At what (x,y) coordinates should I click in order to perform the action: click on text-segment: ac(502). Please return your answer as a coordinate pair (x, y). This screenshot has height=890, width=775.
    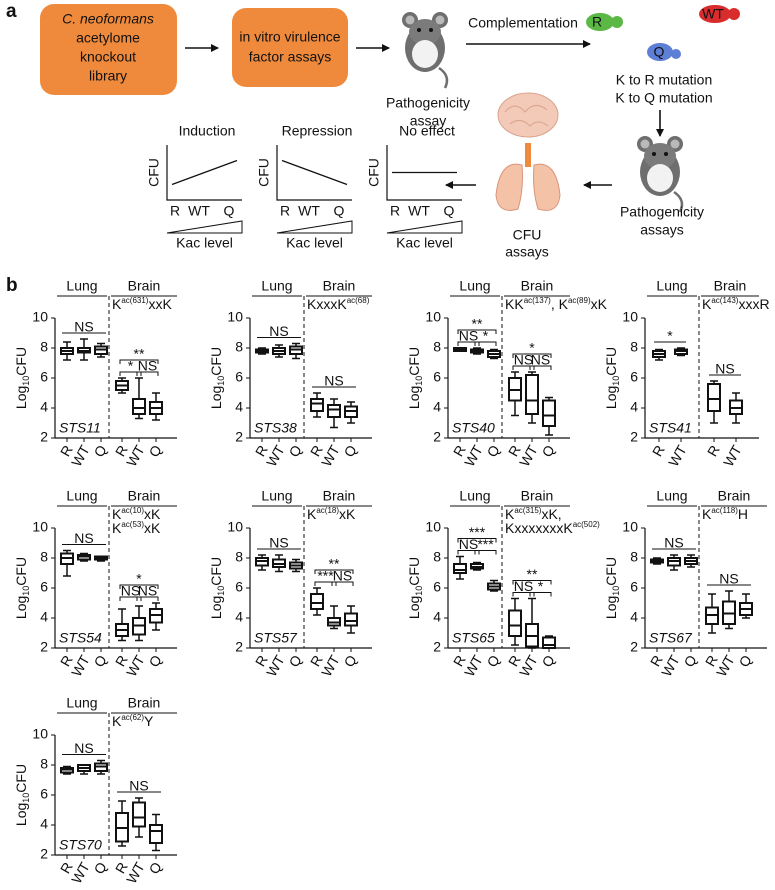
    Looking at the image, I should click on (586, 524).